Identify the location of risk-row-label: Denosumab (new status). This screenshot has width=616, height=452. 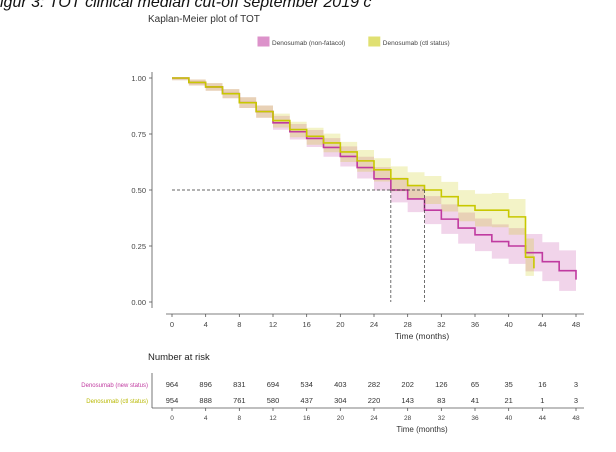
(114, 386).